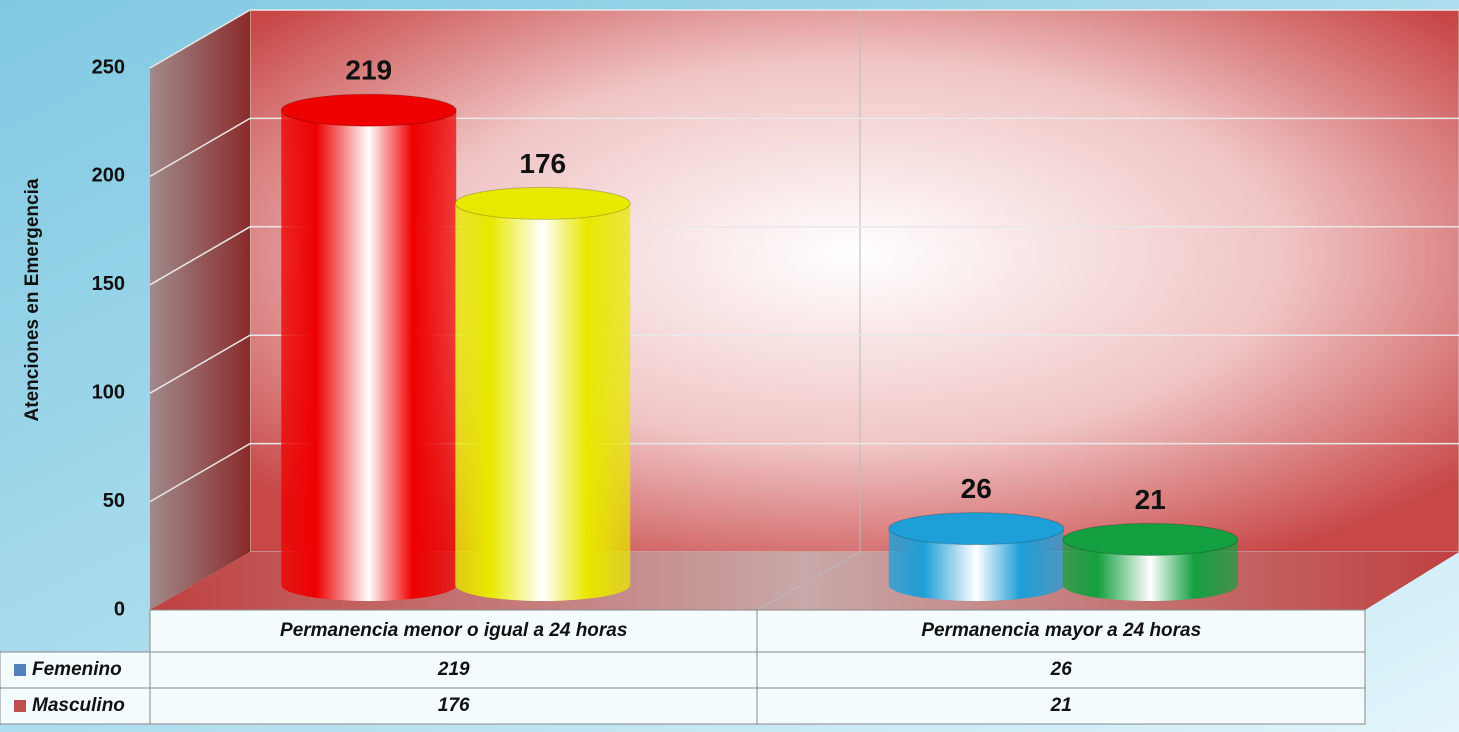  I want to click on legend-label: Femenino, so click(77, 669).